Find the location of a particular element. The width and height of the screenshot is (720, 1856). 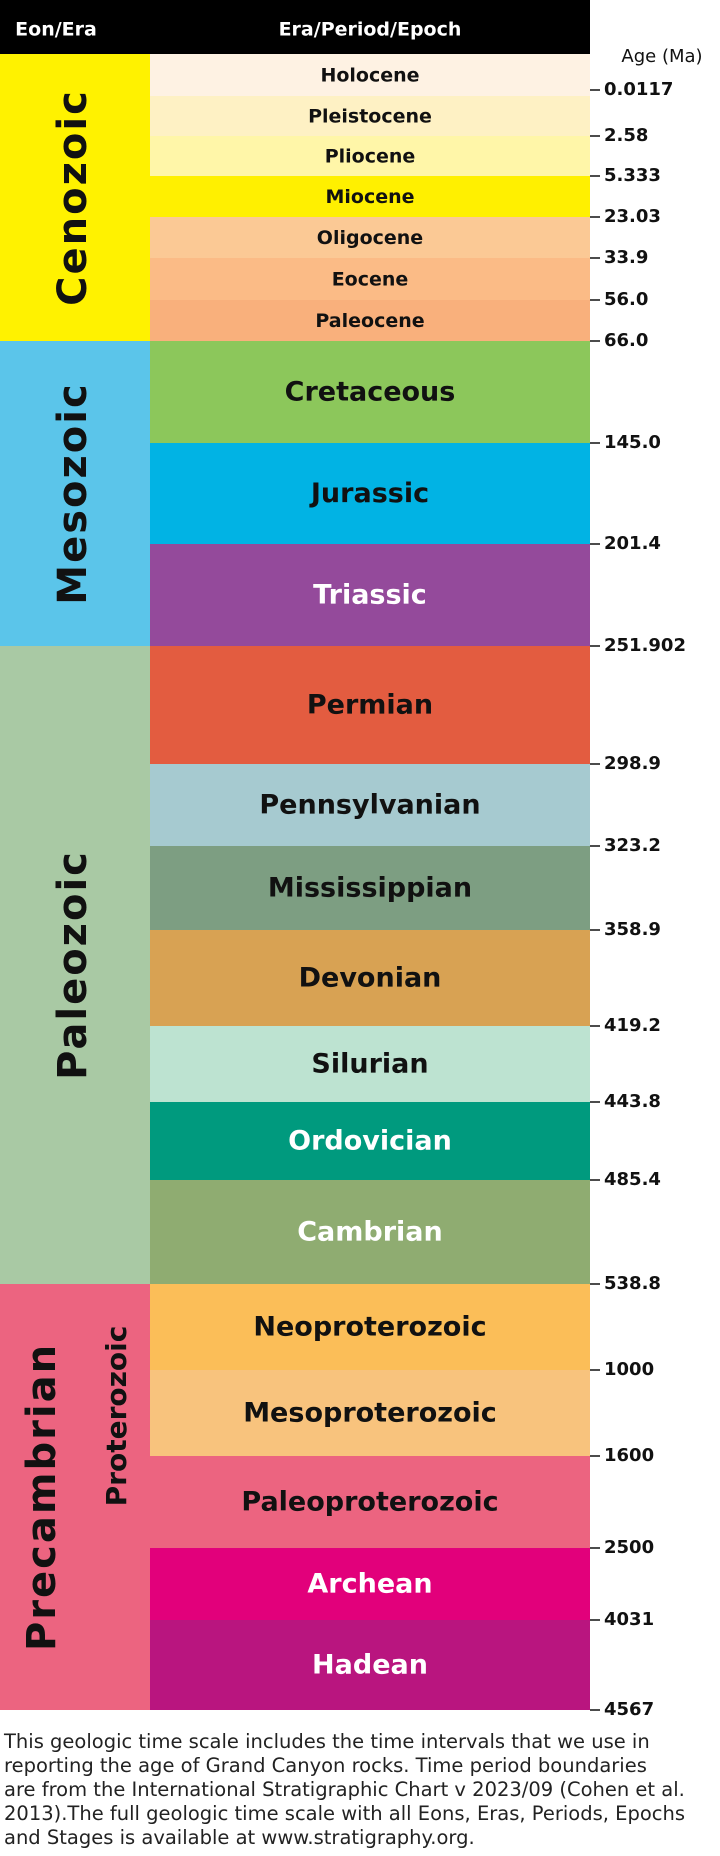

period-label: Silurian is located at coordinates (369, 1064).